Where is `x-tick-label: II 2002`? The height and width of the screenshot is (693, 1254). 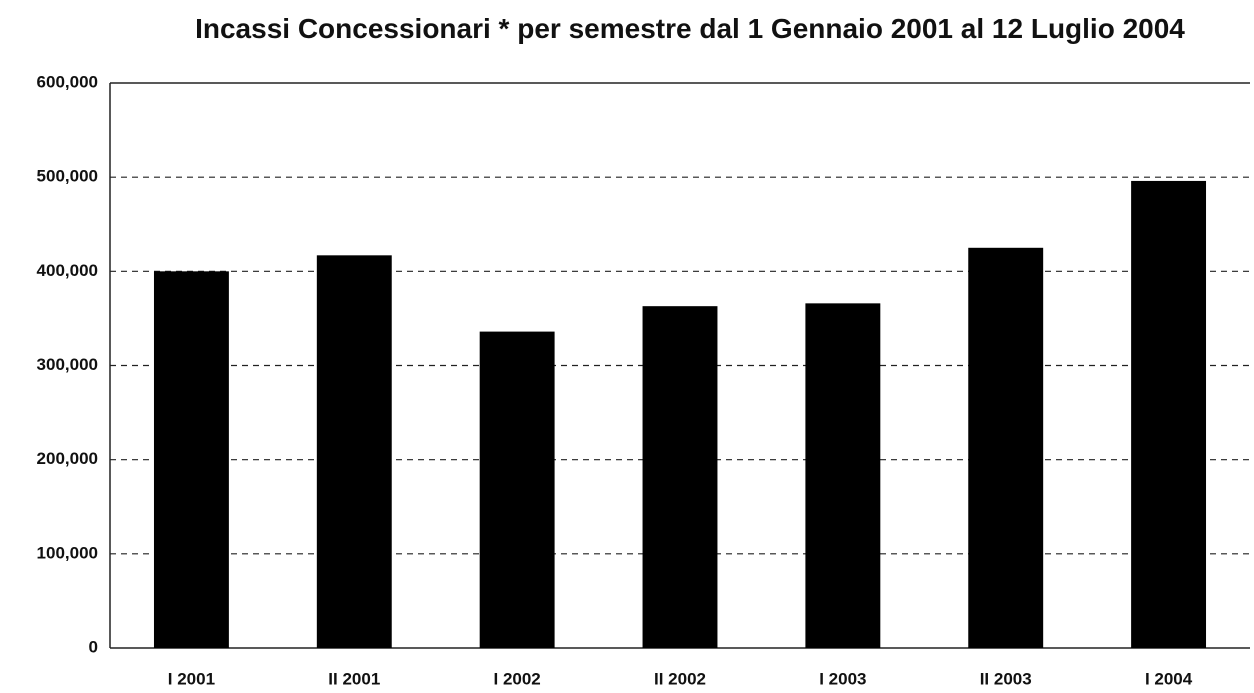 x-tick-label: II 2002 is located at coordinates (680, 678).